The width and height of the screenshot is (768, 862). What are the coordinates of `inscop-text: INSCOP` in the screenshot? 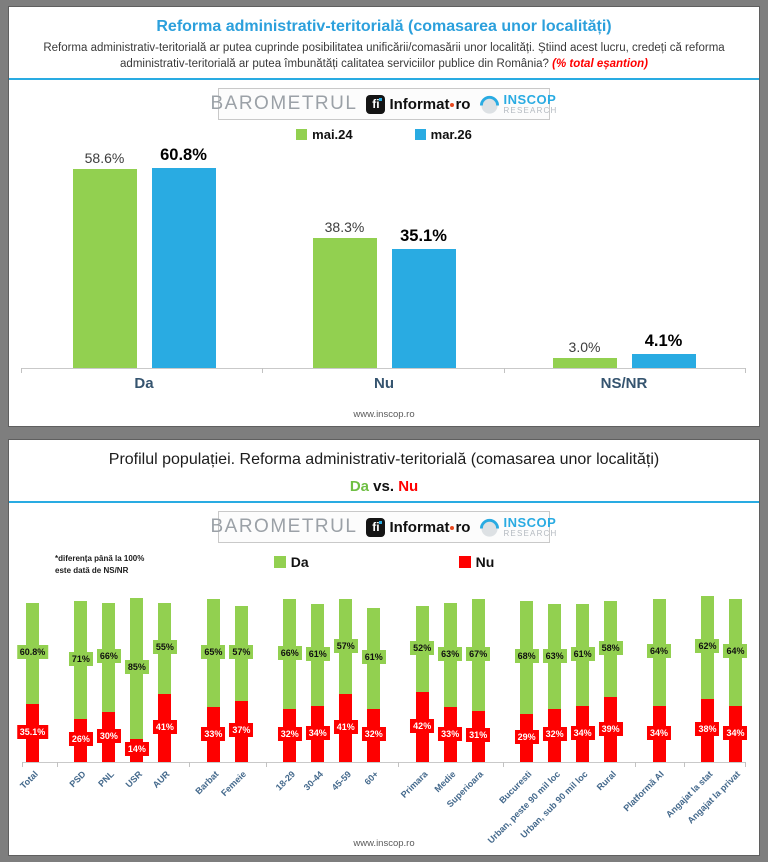 It's located at (530, 522).